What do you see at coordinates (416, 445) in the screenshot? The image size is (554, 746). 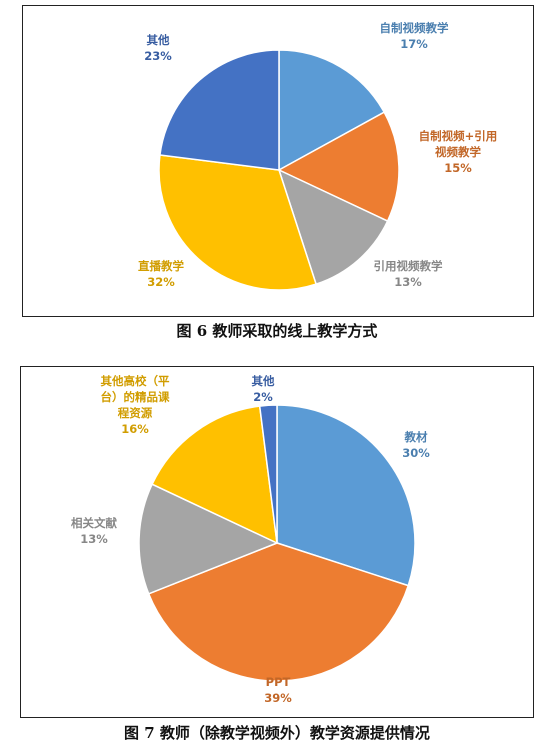 I see `pie-data-label-1: 教材 30%` at bounding box center [416, 445].